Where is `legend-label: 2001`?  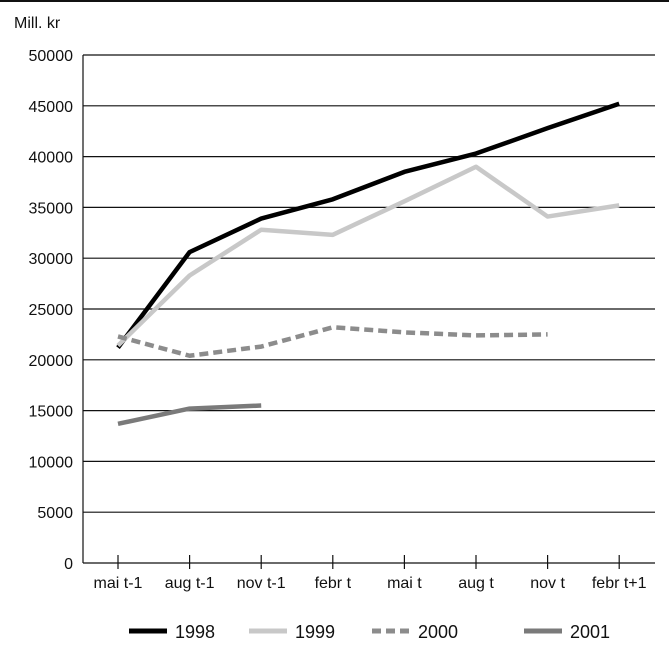
legend-label: 2001 is located at coordinates (590, 632).